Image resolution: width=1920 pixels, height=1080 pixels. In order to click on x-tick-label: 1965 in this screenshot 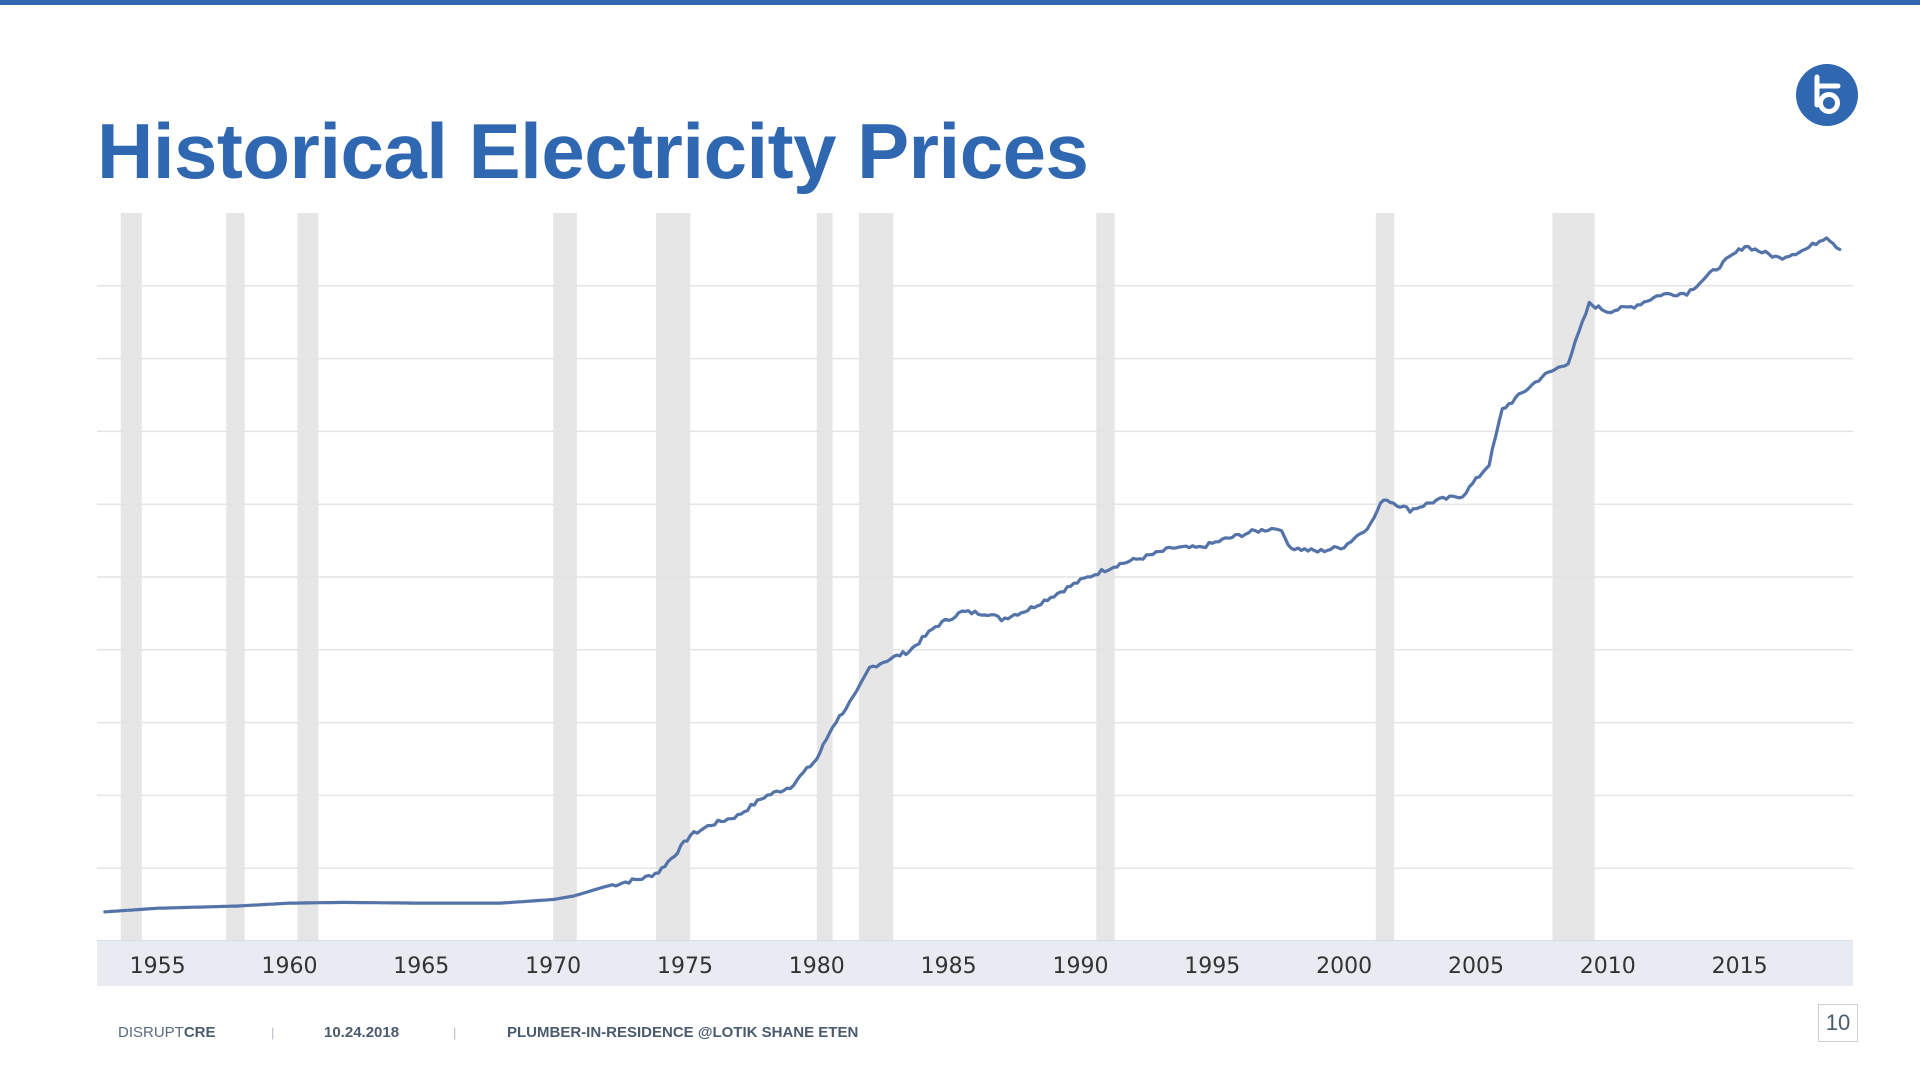, I will do `click(421, 966)`.